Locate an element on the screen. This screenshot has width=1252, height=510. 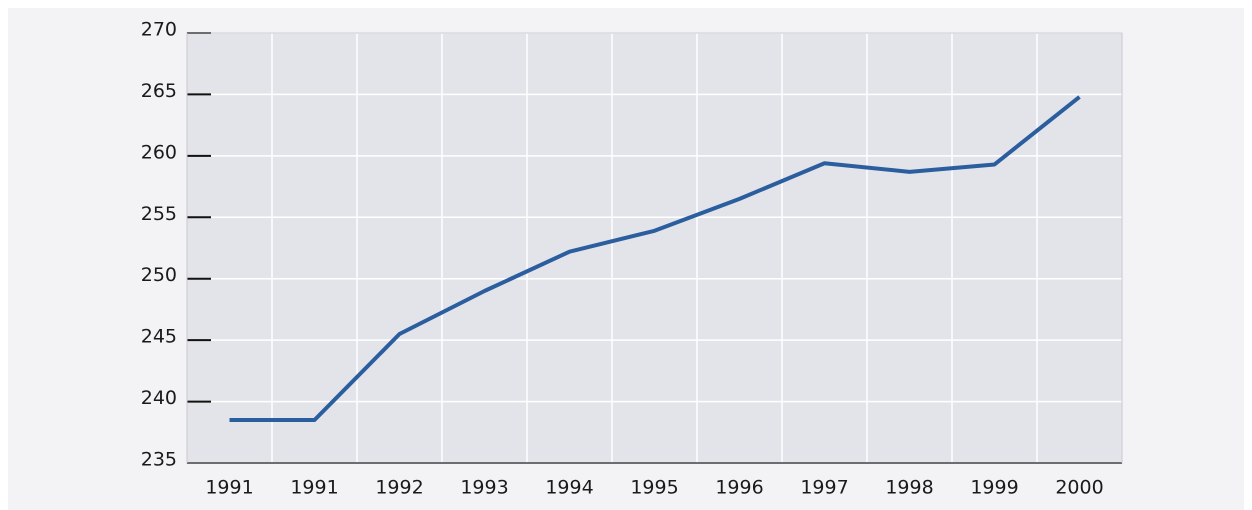
y-tick-label: 235 is located at coordinates (159, 460).